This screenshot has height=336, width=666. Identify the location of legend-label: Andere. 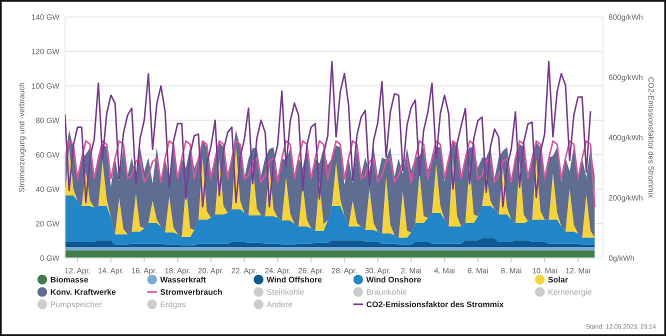
(279, 304).